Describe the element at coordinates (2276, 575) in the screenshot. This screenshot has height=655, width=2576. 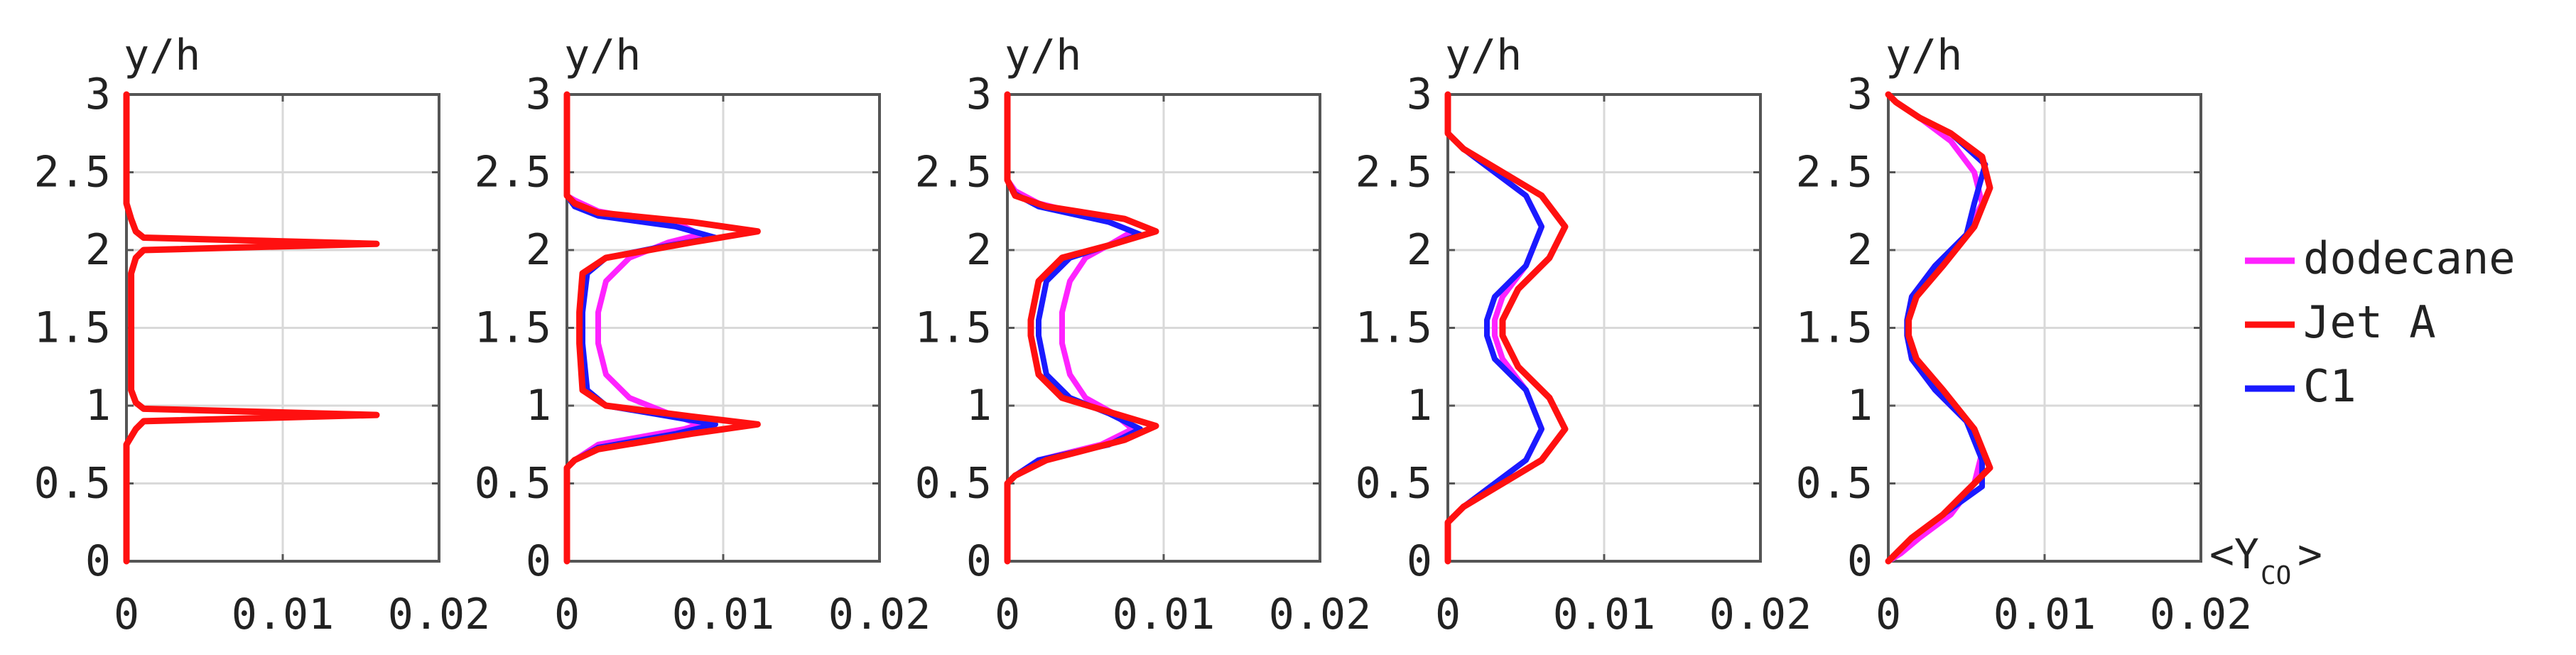
I see `x-axis-label-subscript: CO` at that location.